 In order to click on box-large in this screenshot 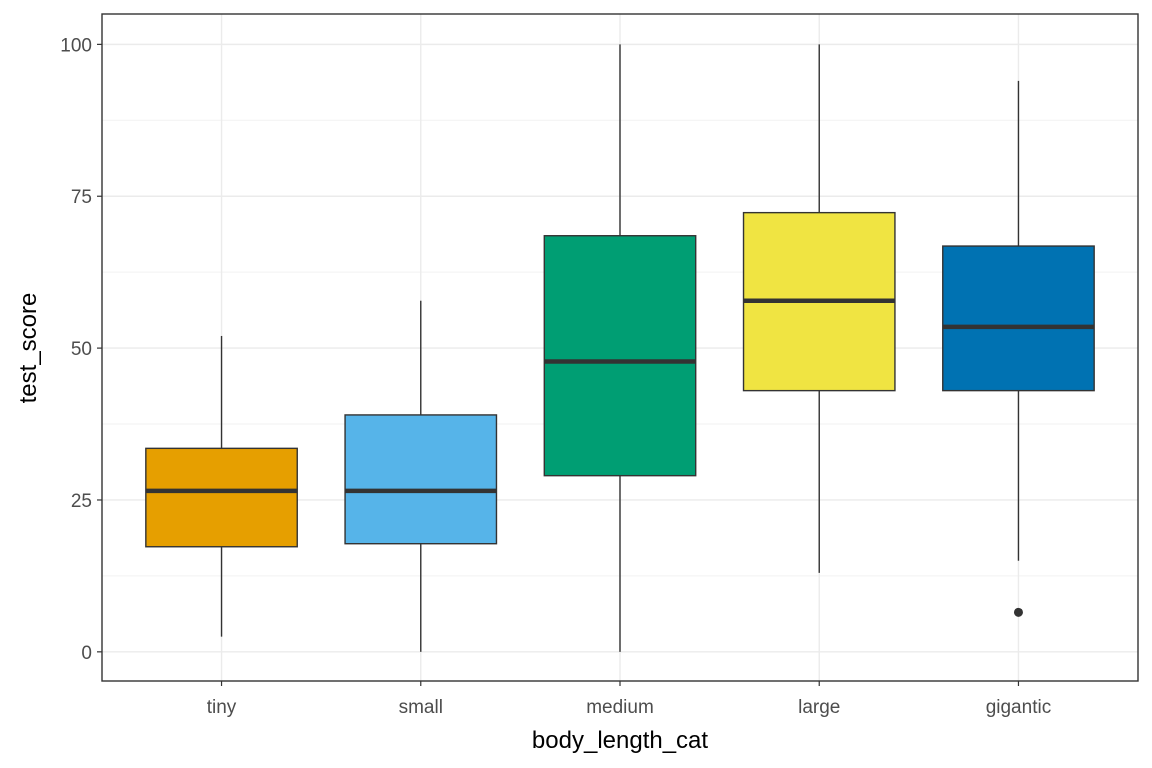, I will do `click(819, 308)`.